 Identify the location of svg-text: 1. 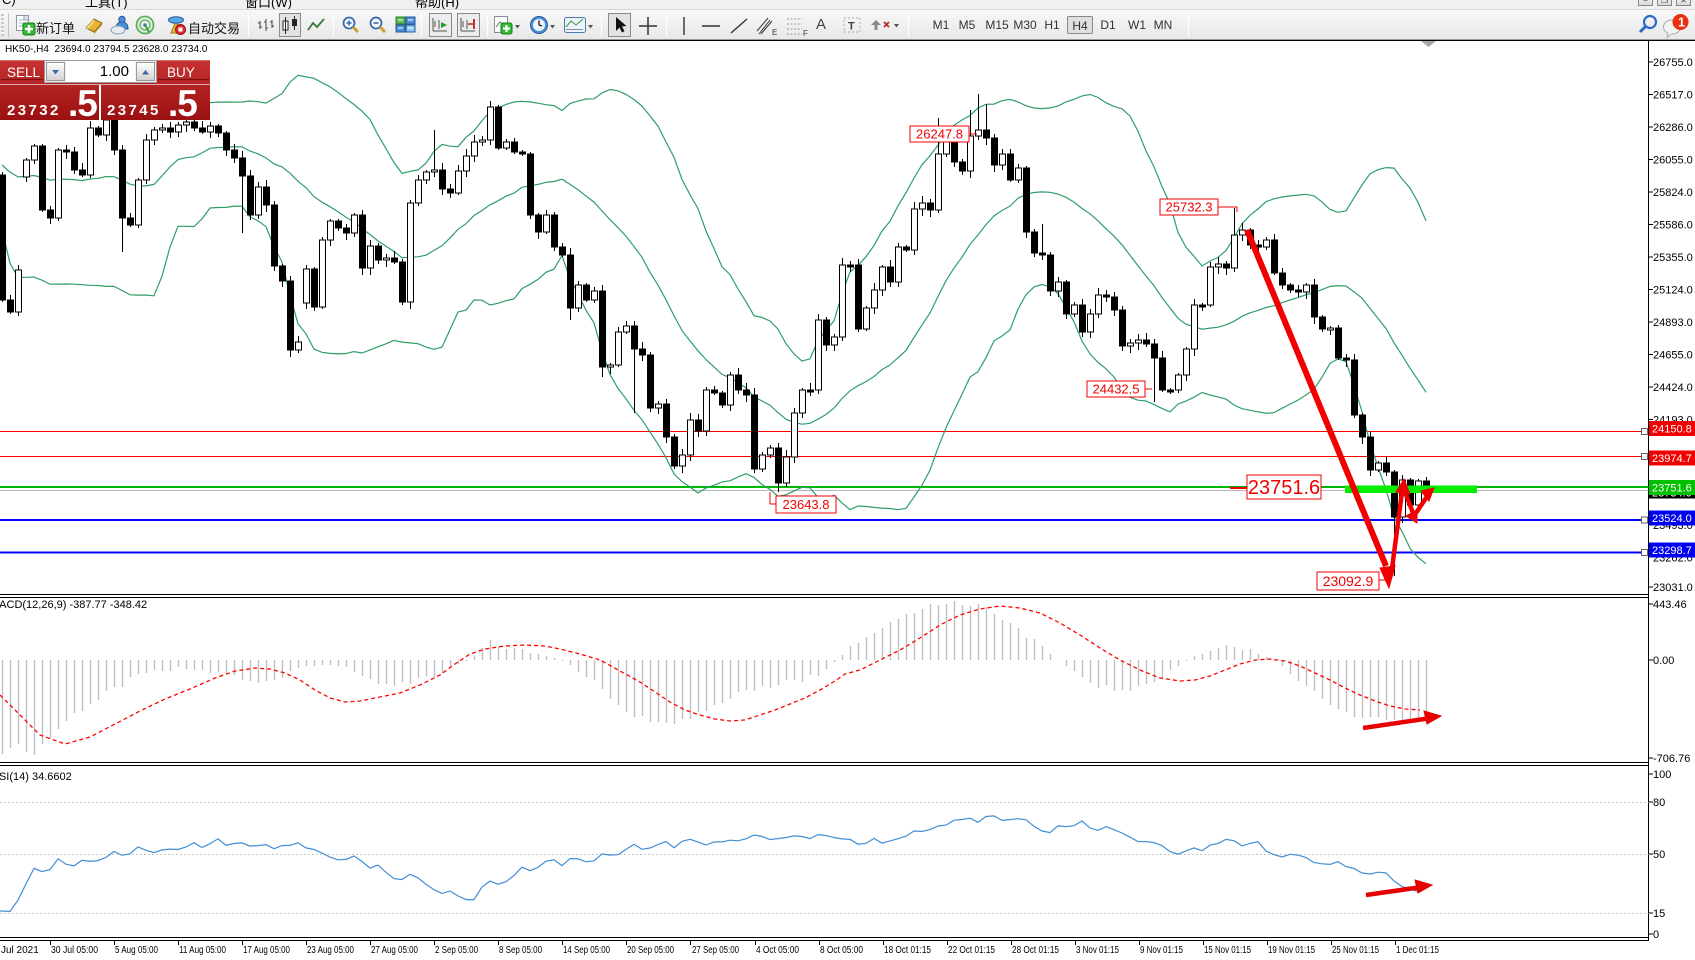
(1681, 23).